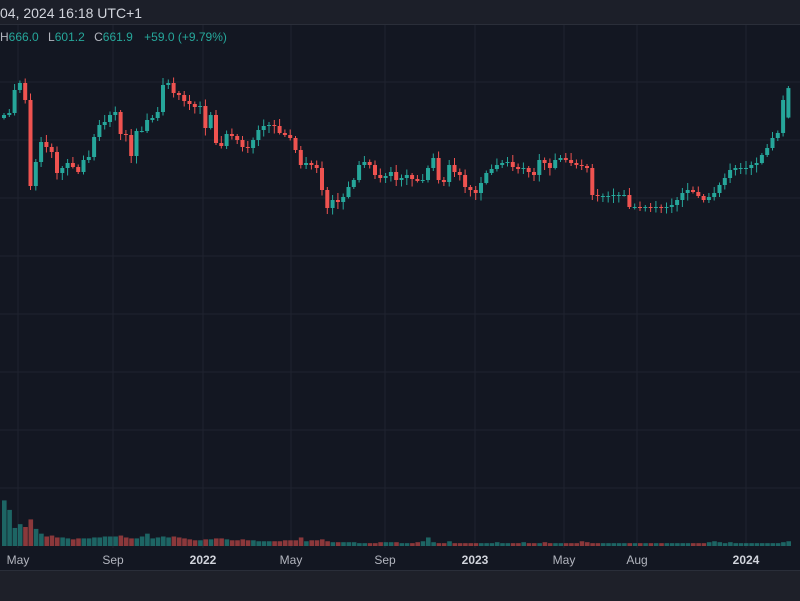 The width and height of the screenshot is (800, 601). What do you see at coordinates (475, 560) in the screenshot?
I see `x-tick-label: 2023` at bounding box center [475, 560].